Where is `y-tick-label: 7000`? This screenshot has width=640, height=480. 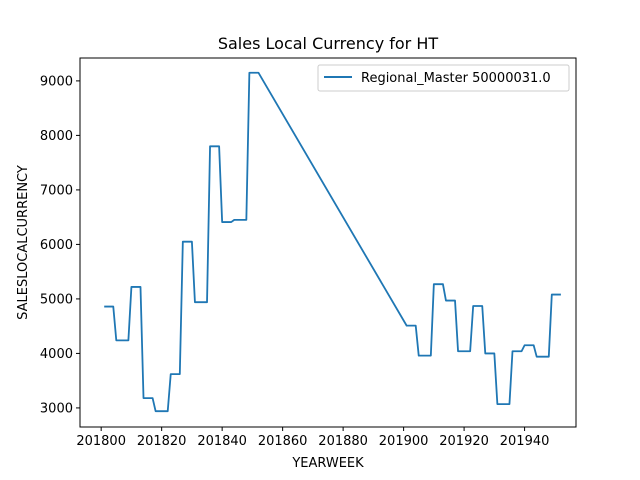
y-tick-label: 7000 is located at coordinates (56, 190).